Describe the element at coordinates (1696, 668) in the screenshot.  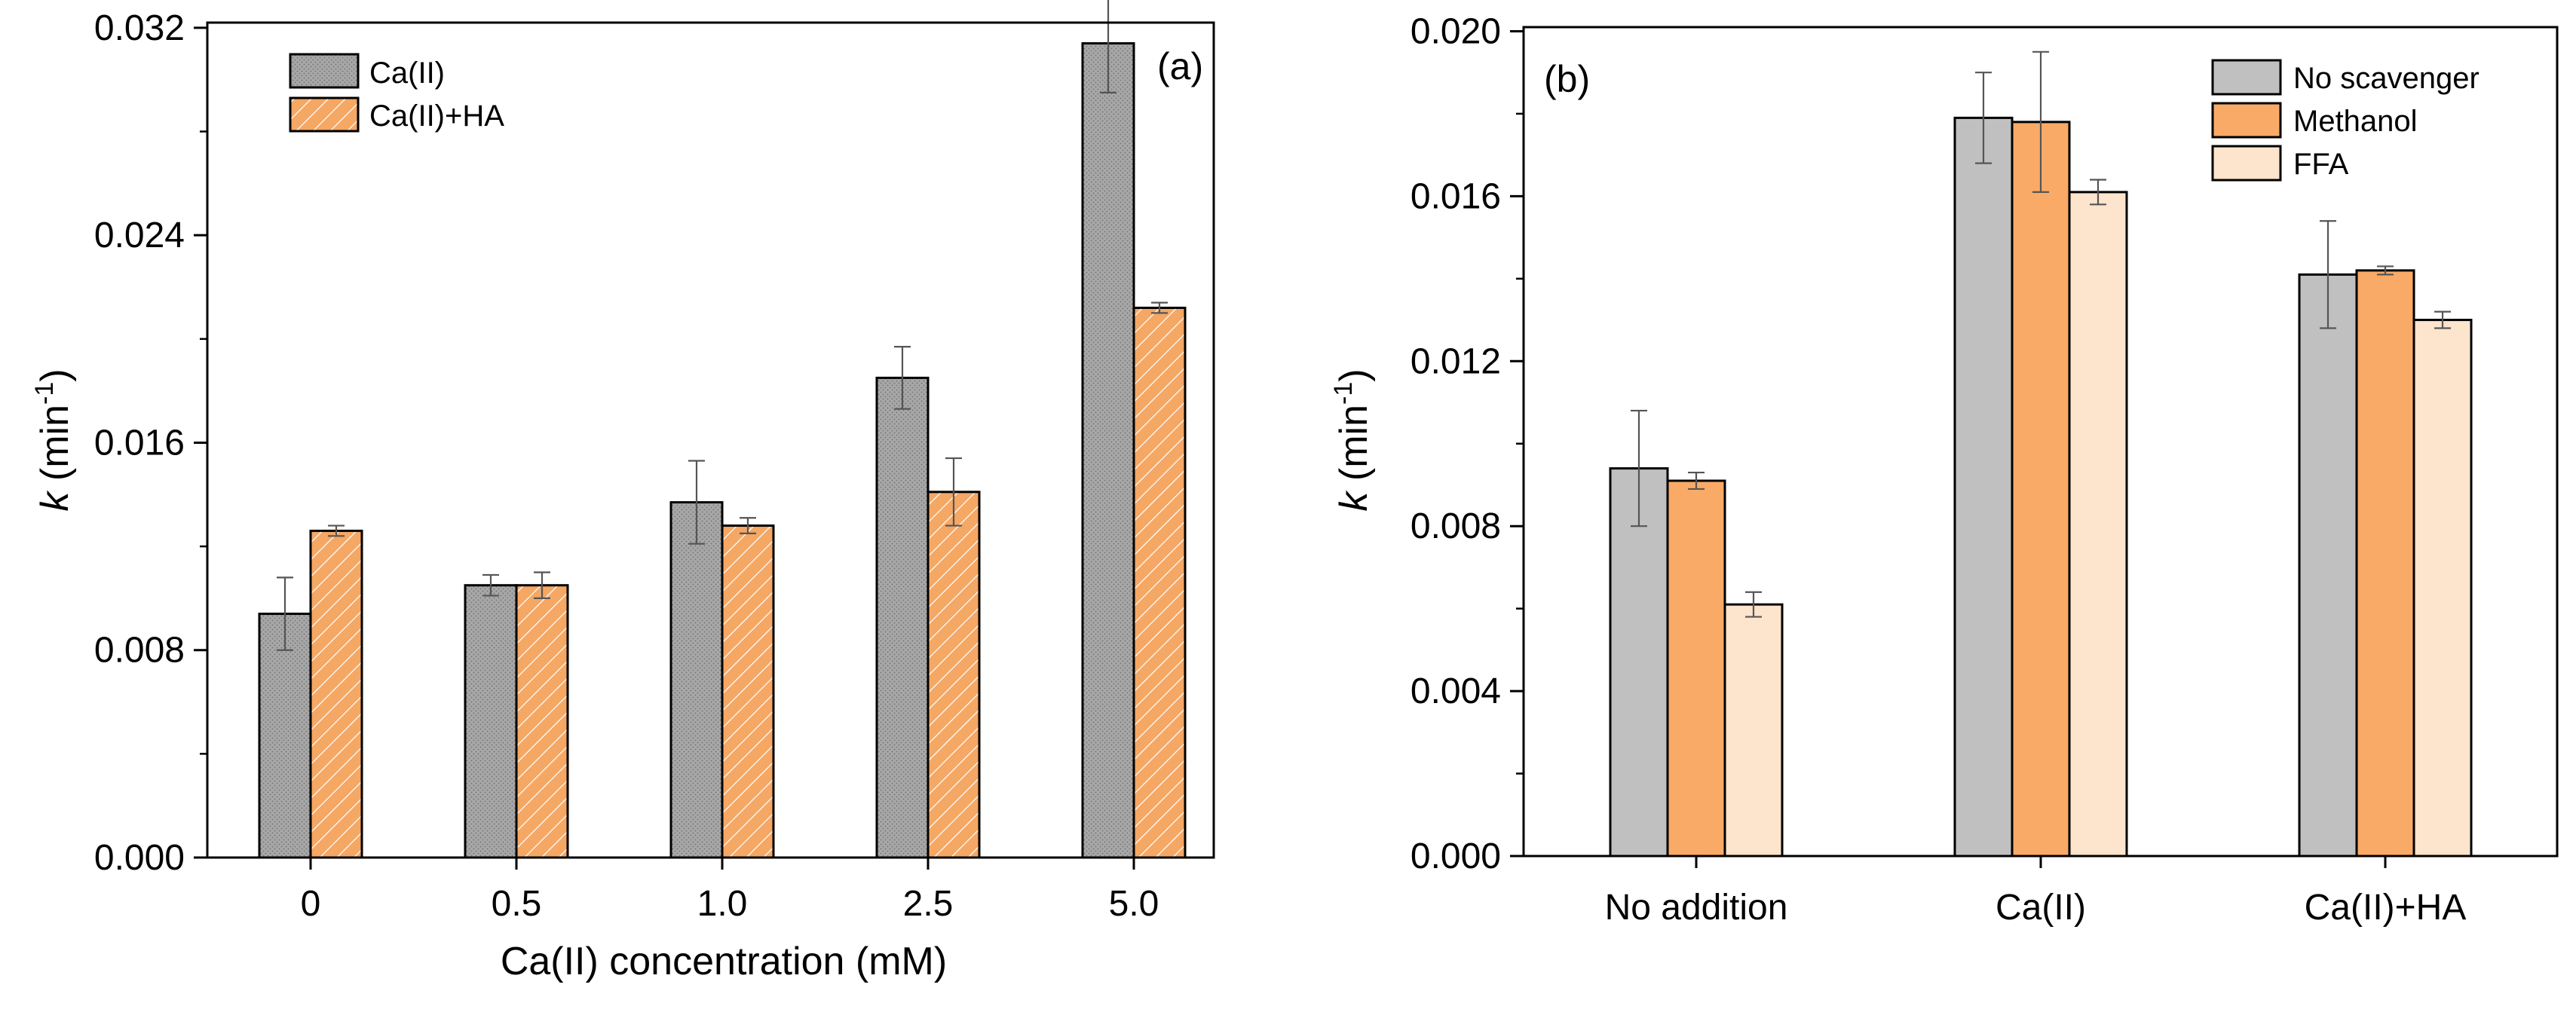
I see `bar-methanol-no-addition` at that location.